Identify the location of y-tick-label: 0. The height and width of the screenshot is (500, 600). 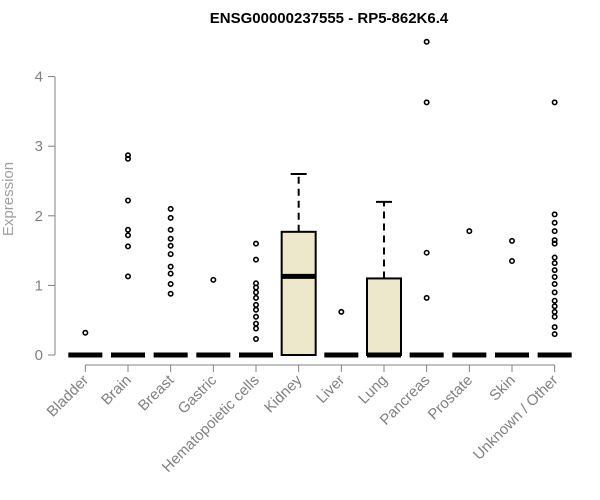
(39, 355).